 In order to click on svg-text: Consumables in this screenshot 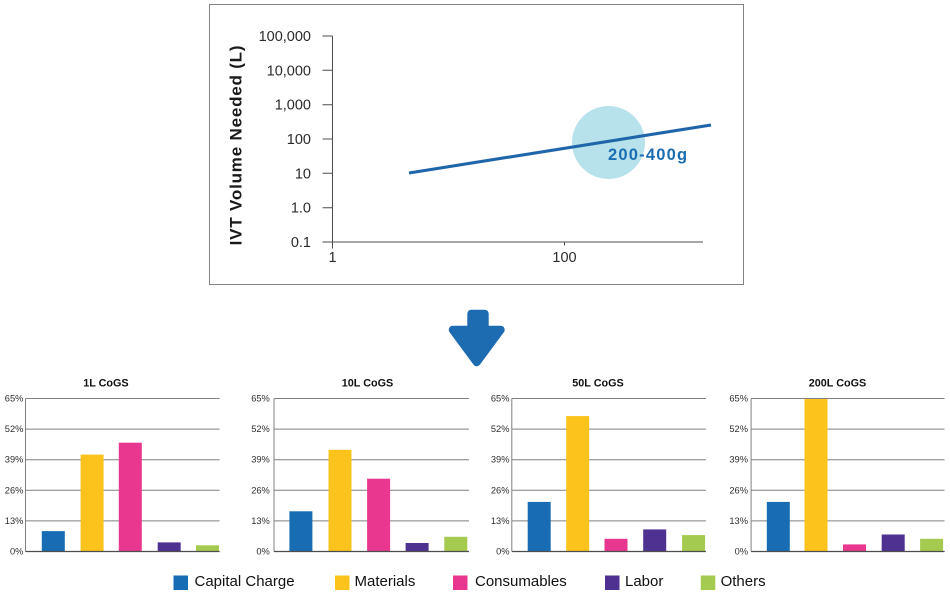, I will do `click(521, 581)`.